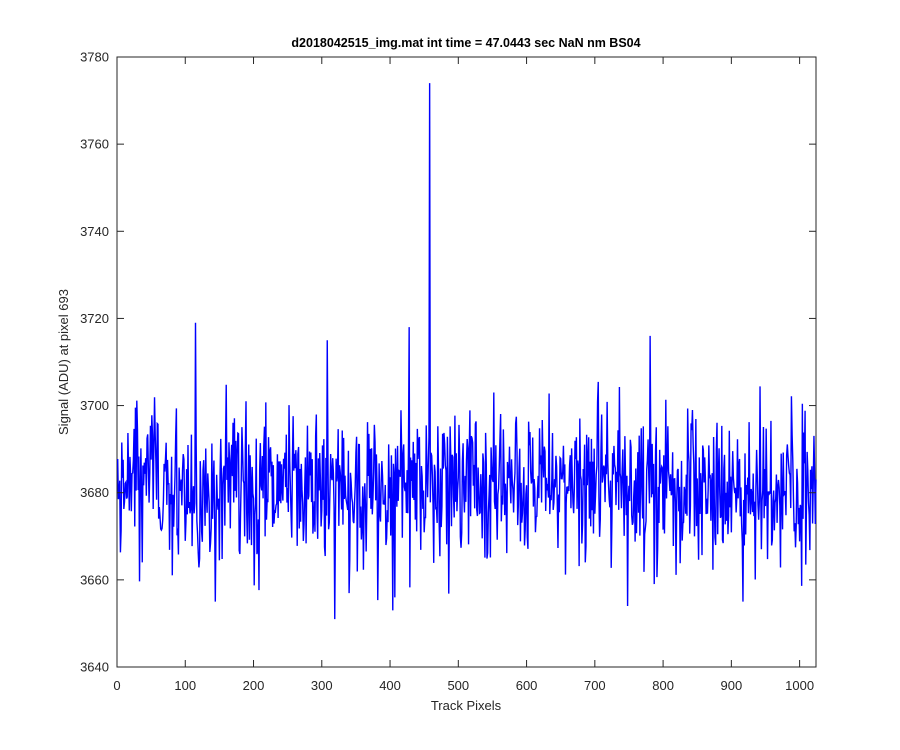 This screenshot has height=750, width=900. What do you see at coordinates (63, 362) in the screenshot?
I see `y-axis-label: Signal (ADU) at pixel 693` at bounding box center [63, 362].